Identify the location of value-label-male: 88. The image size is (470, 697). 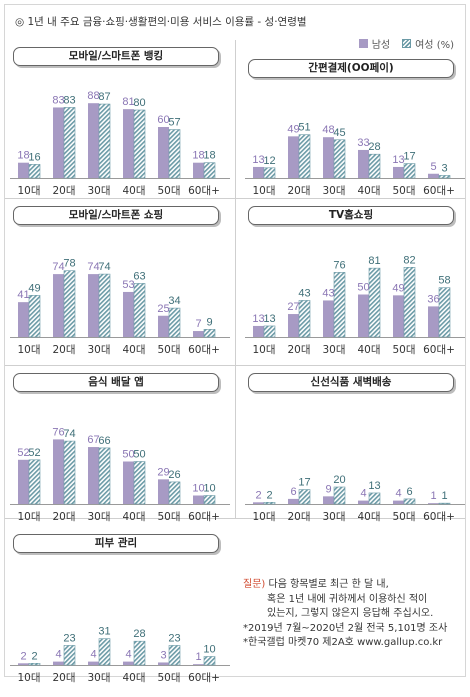
(93, 96).